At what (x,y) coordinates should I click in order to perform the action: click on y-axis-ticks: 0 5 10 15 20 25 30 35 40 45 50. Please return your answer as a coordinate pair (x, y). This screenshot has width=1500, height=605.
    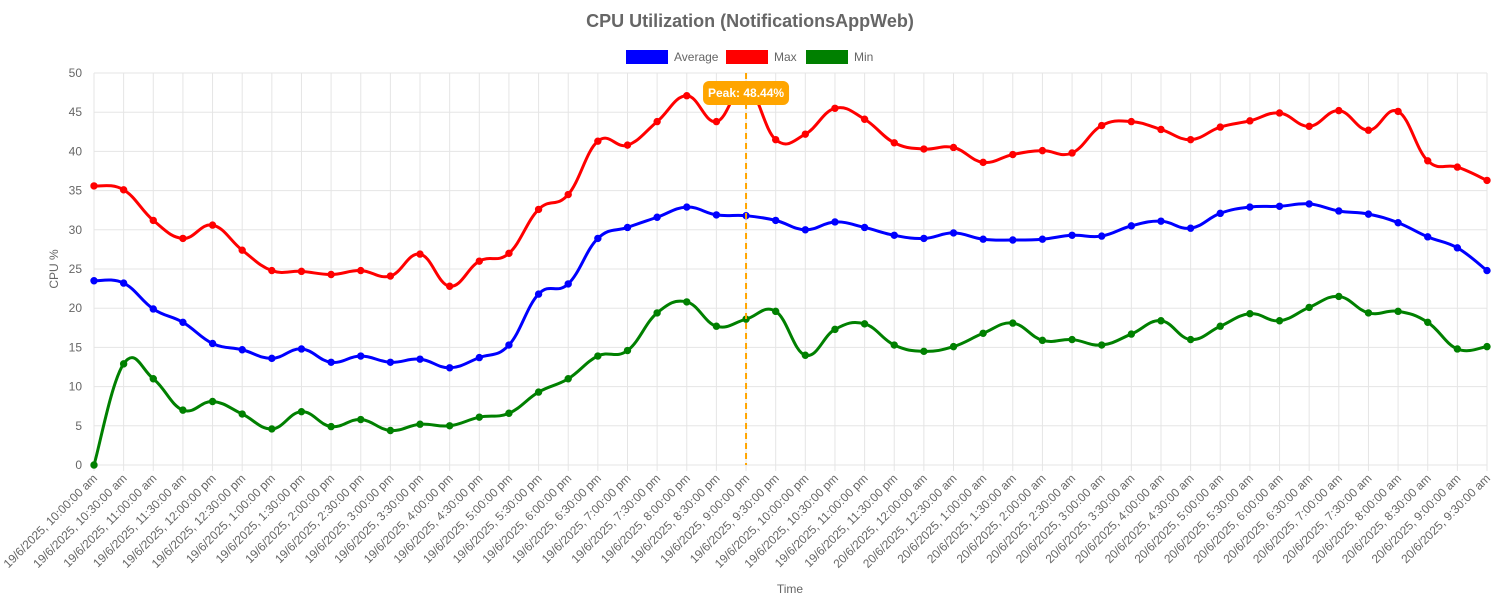
    Looking at the image, I should click on (76, 269).